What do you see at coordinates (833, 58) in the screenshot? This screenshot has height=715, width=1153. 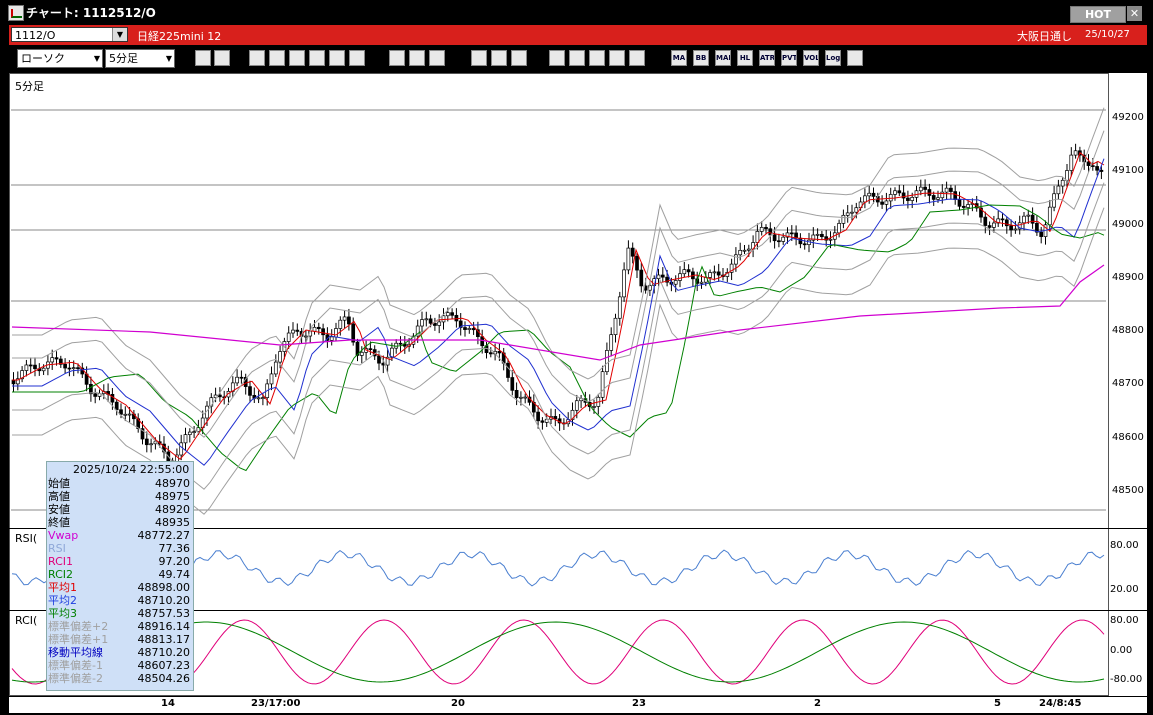 I see `indicator-button-log: Log` at bounding box center [833, 58].